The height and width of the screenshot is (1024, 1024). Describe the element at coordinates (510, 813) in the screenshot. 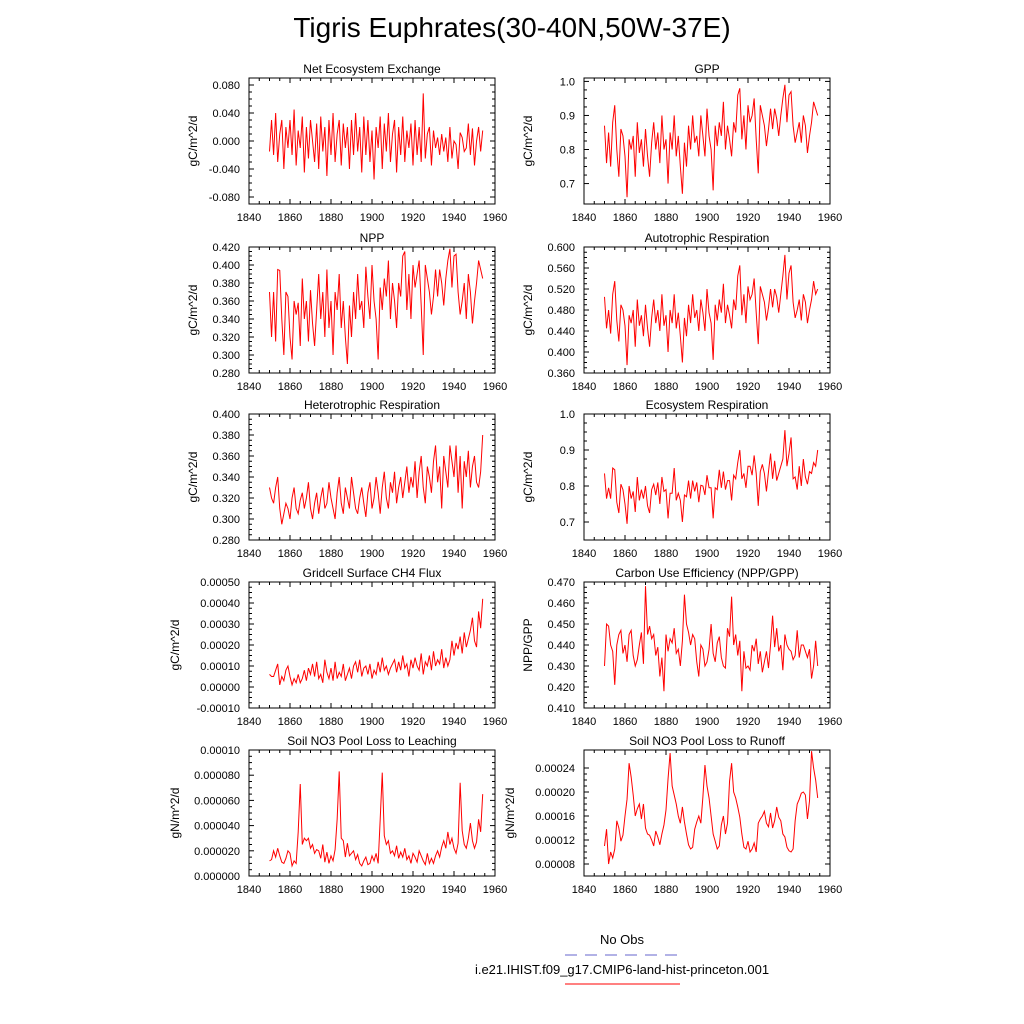

I see `y-axis-label: gN/m^2/d` at that location.